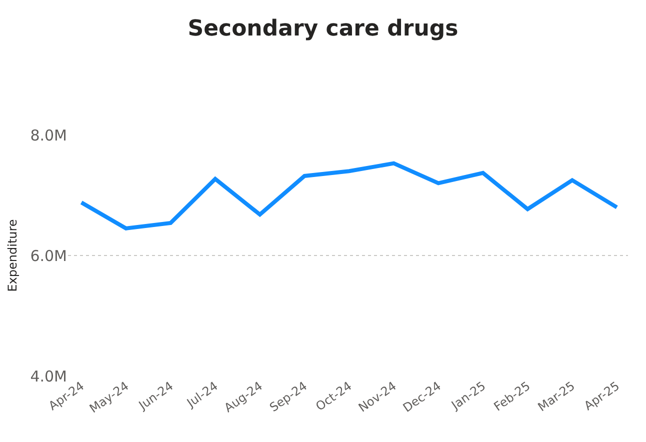 This screenshot has height=442, width=646. What do you see at coordinates (48, 255) in the screenshot?
I see `y-tick-label: 6.0M` at bounding box center [48, 255].